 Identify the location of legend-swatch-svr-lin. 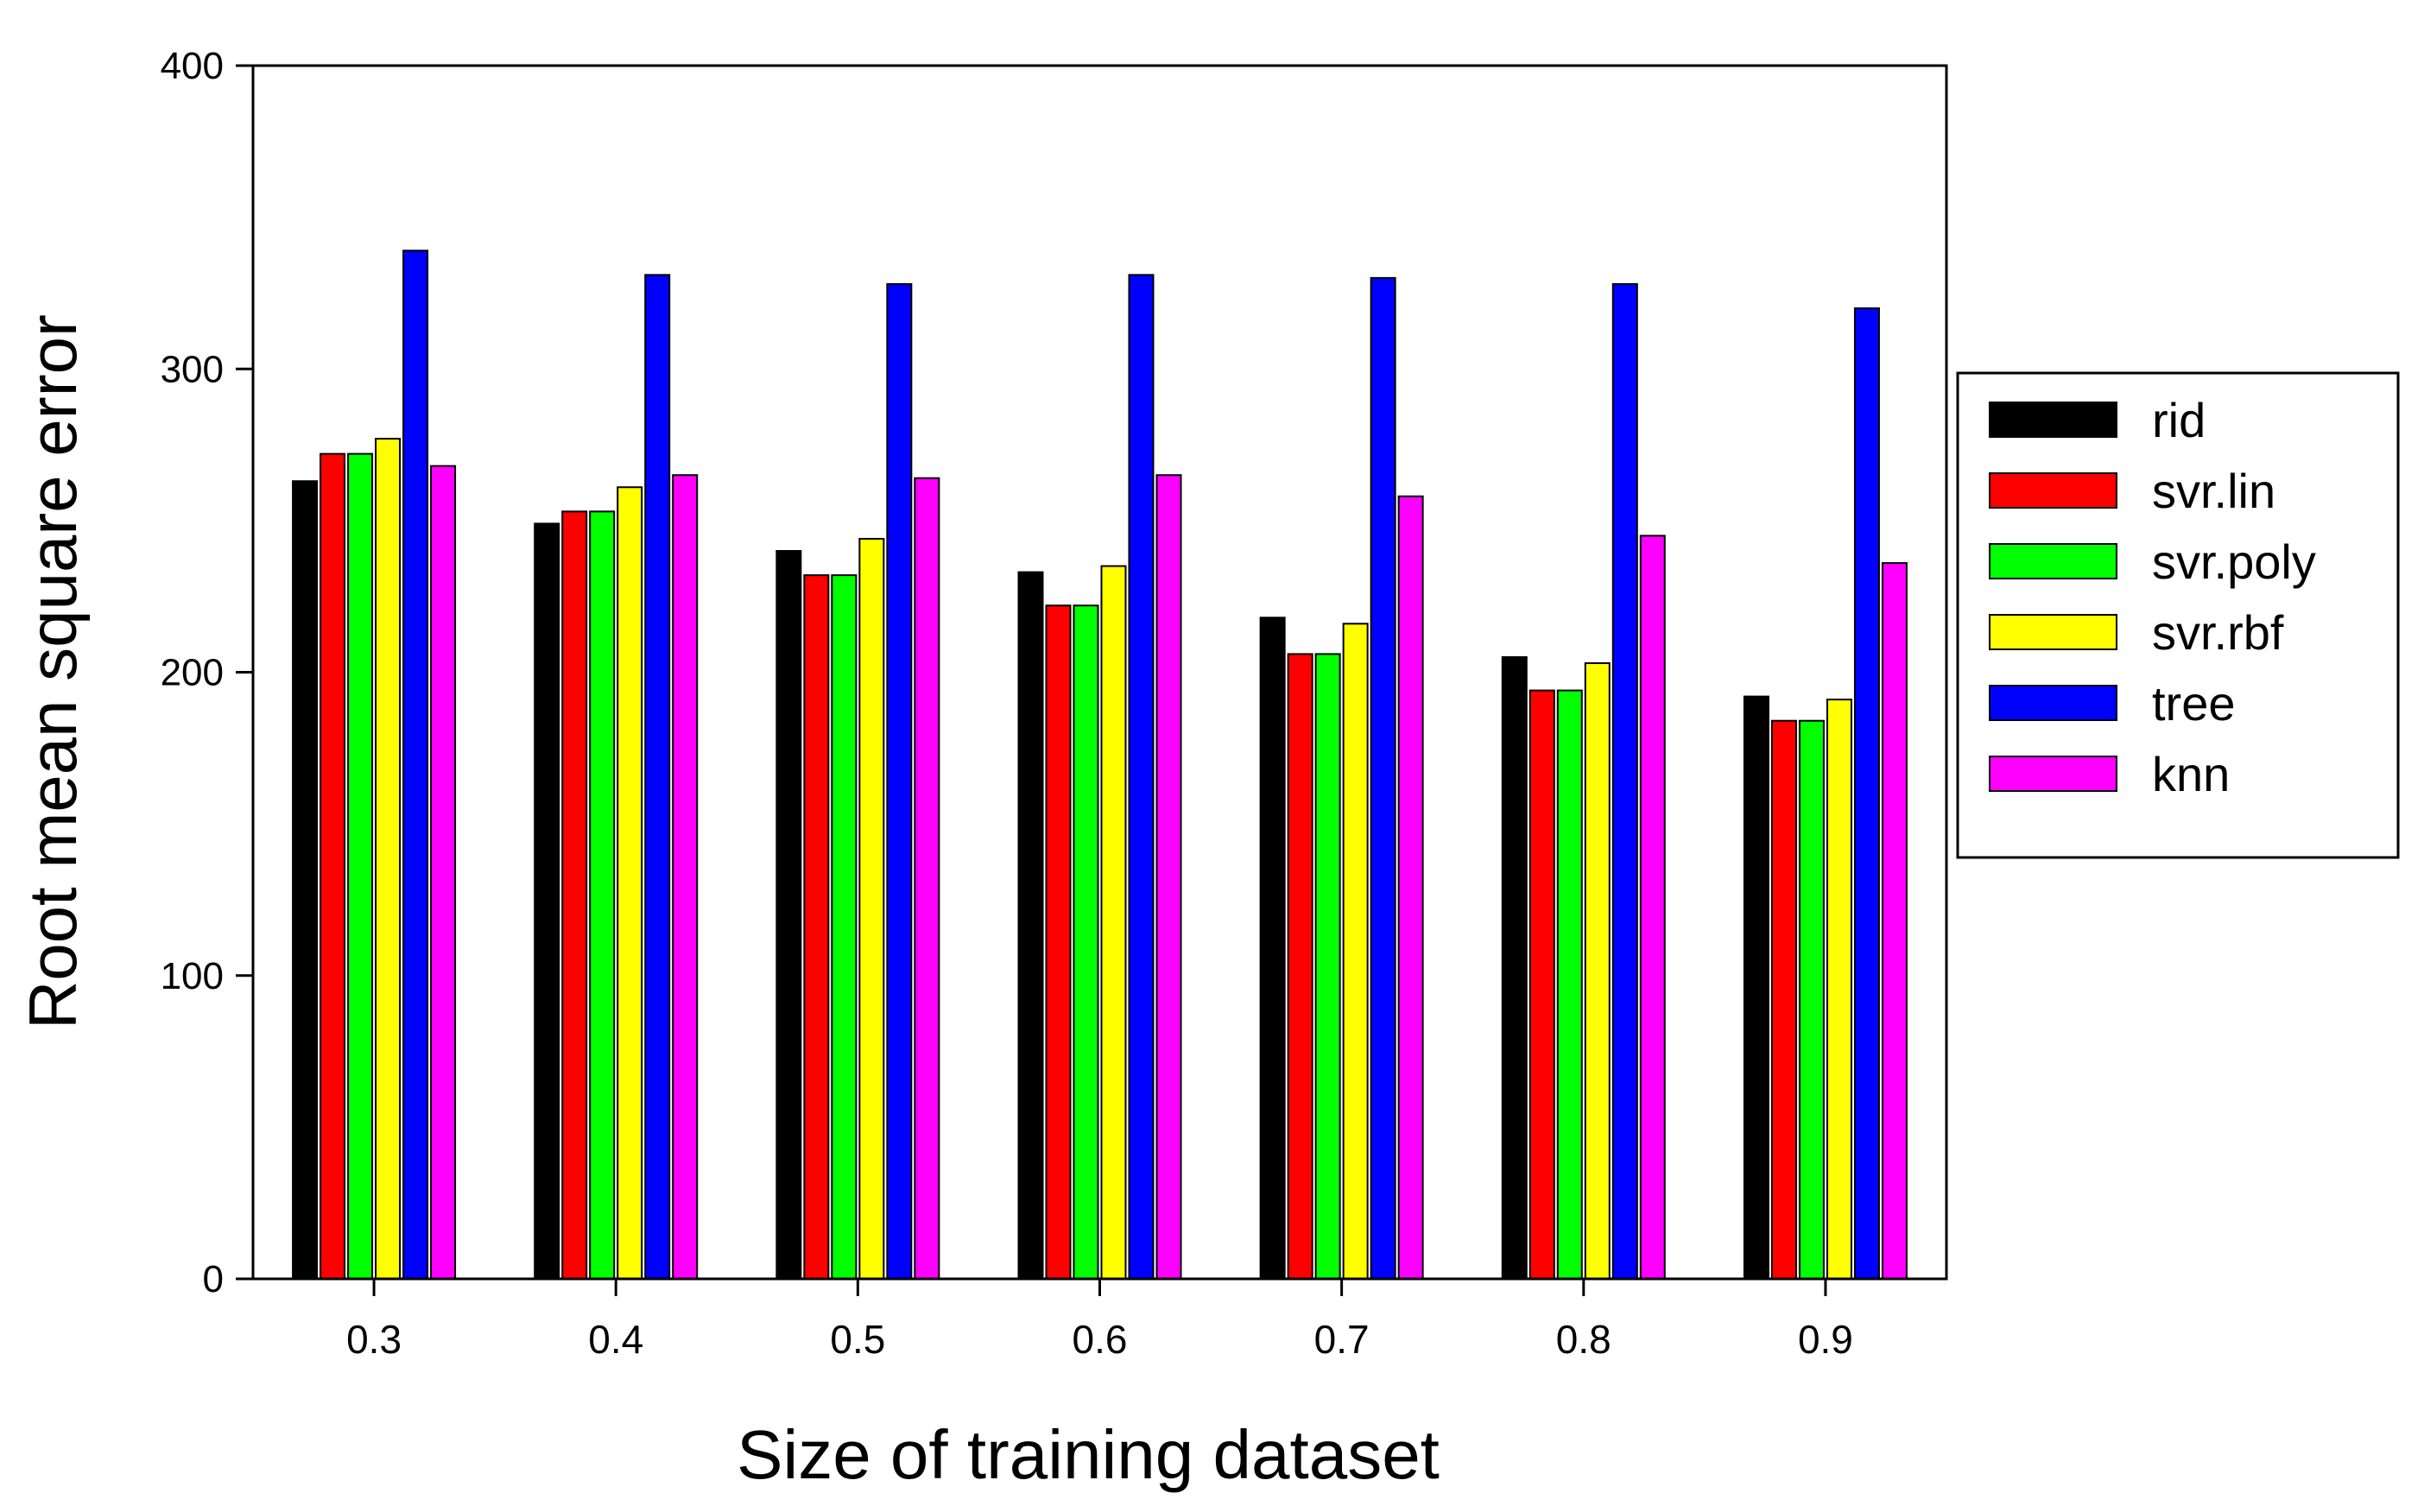
(2053, 490).